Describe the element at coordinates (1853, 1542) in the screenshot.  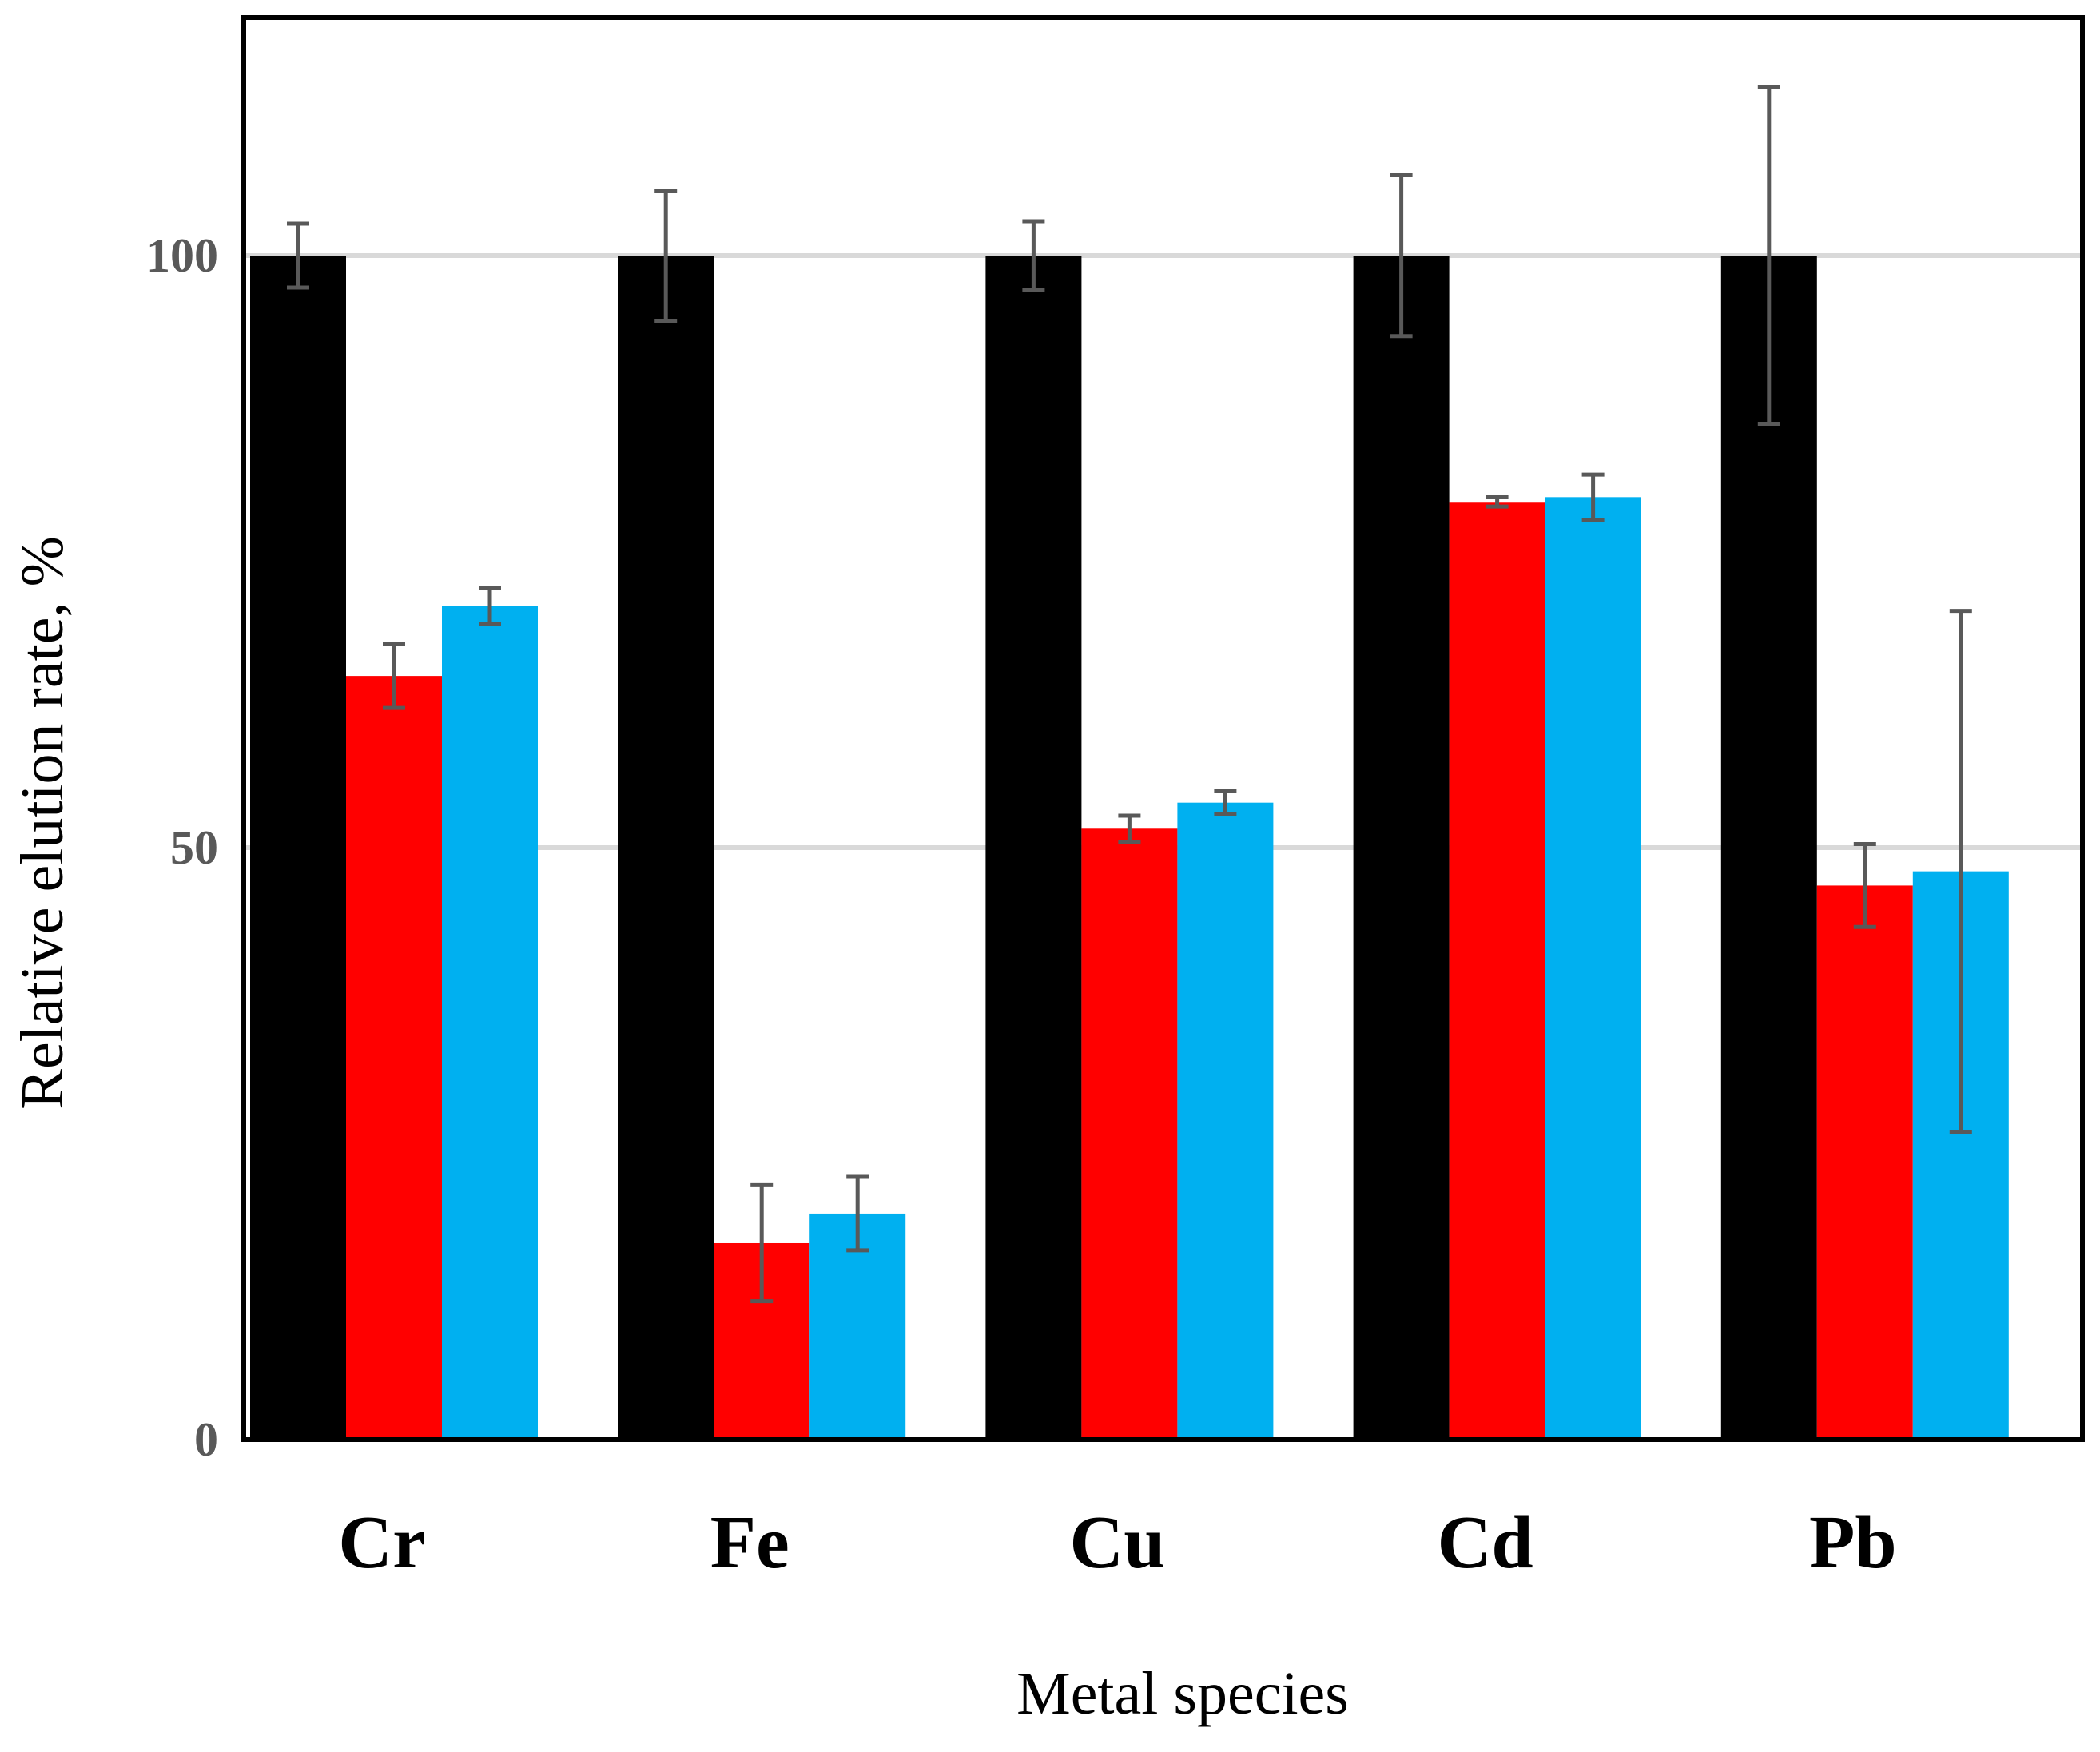
I see `x-category-label-pb: Pb` at that location.